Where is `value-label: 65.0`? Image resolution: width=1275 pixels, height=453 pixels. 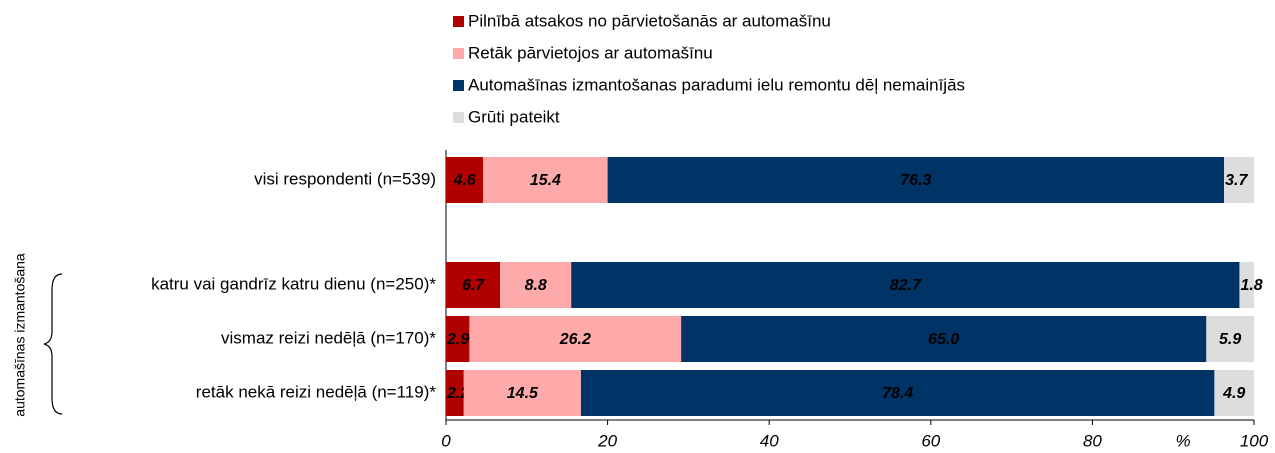 value-label: 65.0 is located at coordinates (943, 339).